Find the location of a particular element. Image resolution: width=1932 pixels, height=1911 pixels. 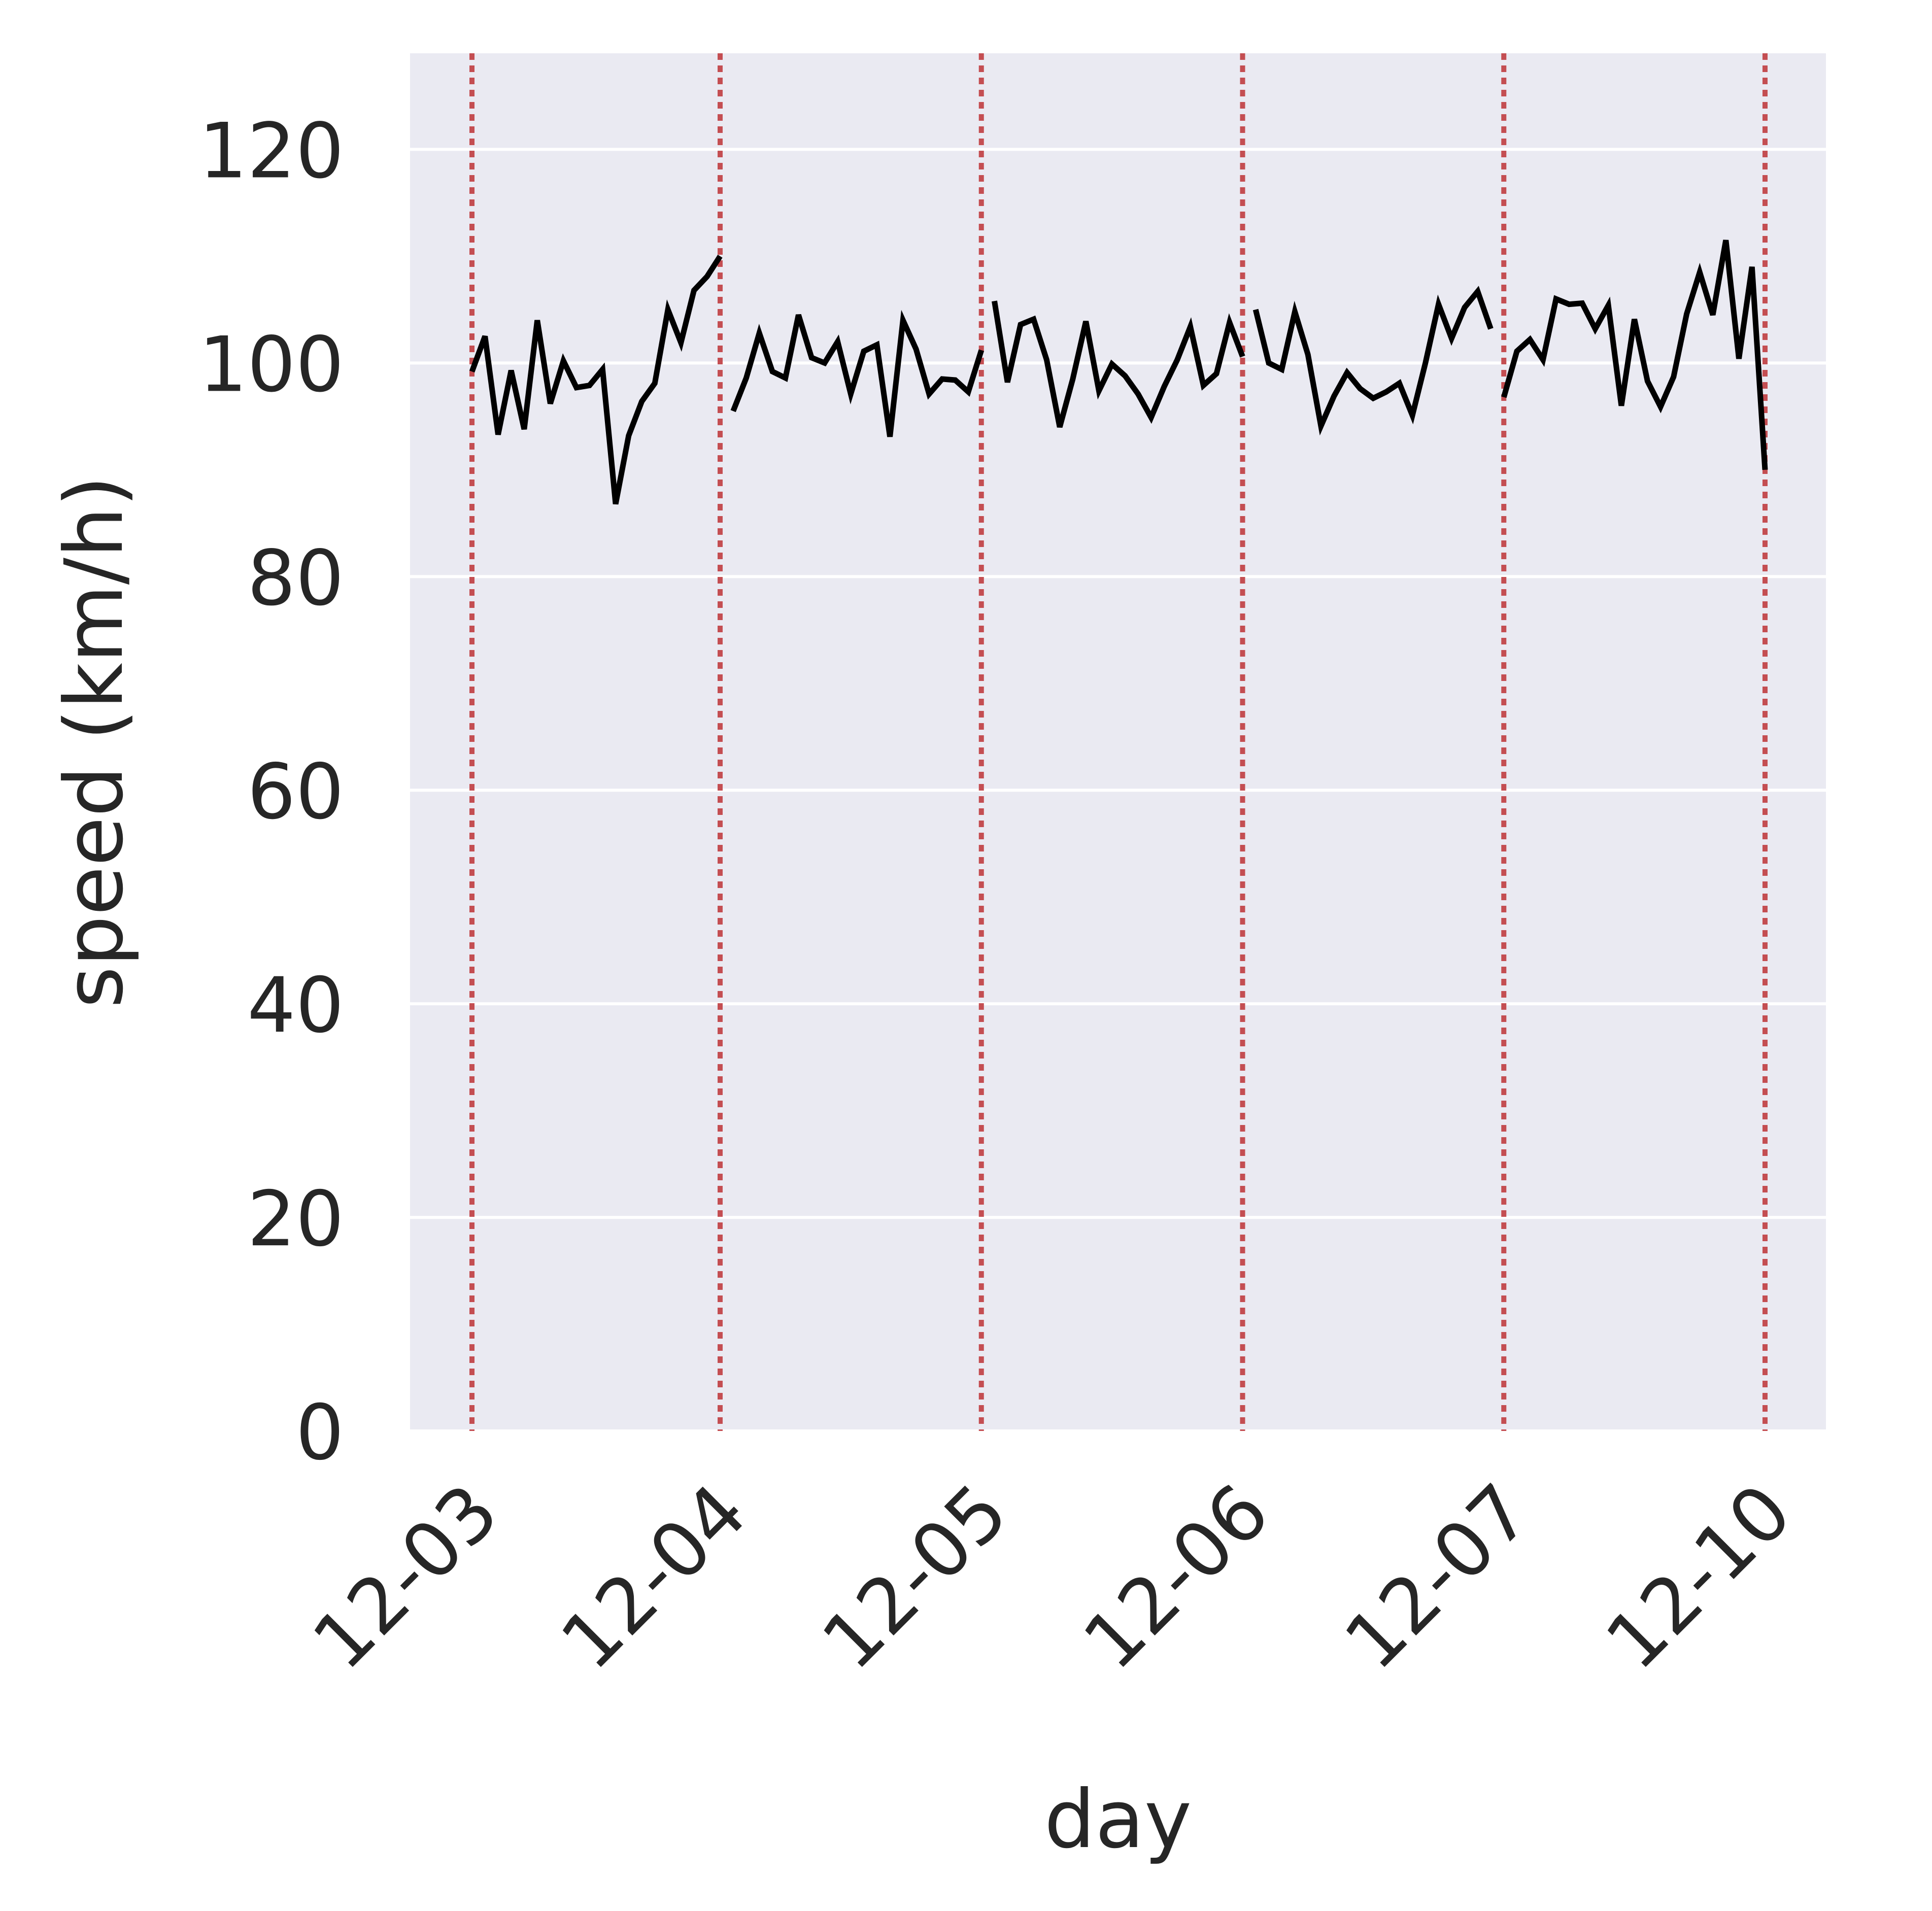

x-tick-label: 12-03 is located at coordinates (405, 1577).